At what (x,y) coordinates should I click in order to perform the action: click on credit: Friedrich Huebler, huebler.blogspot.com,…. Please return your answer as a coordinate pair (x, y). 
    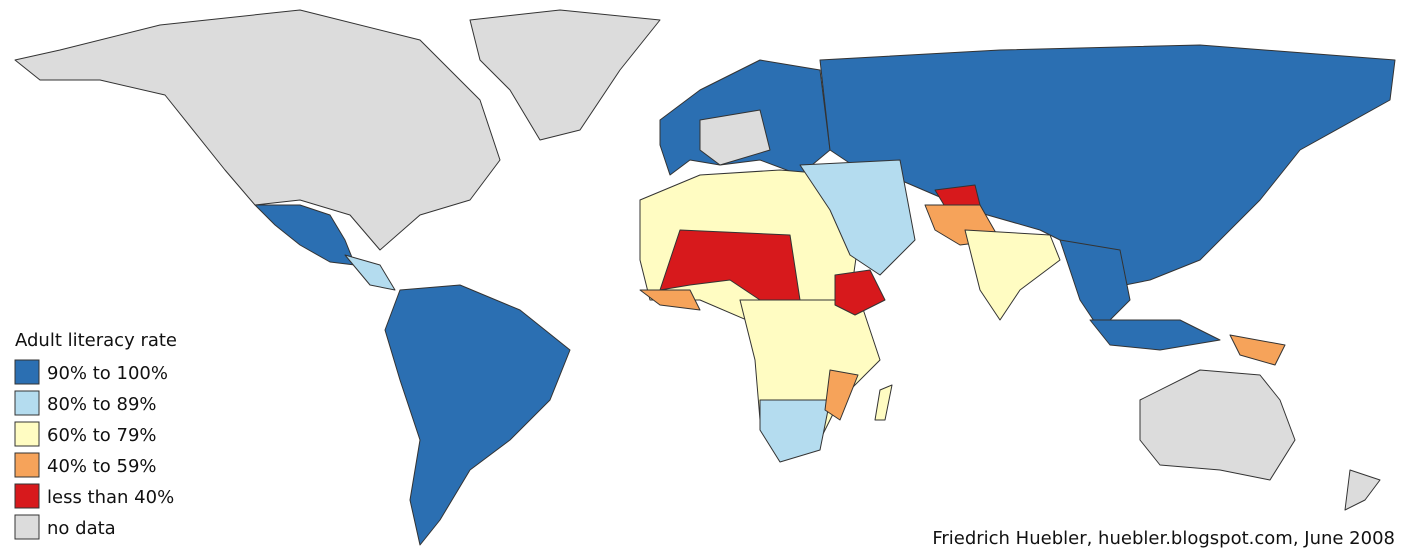
    Looking at the image, I should click on (1163, 538).